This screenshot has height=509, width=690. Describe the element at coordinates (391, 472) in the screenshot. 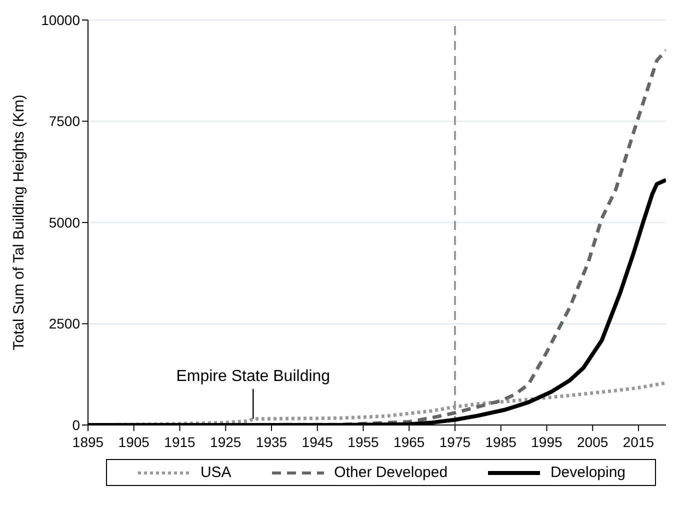

I see `legend-label: Other Developed` at that location.